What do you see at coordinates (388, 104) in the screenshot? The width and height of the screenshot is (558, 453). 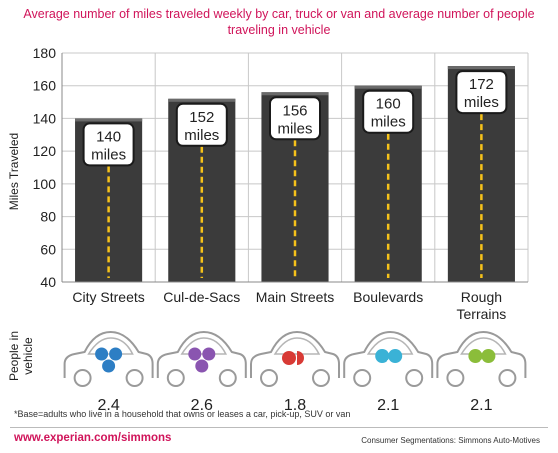 I see `value-label-number: 160` at bounding box center [388, 104].